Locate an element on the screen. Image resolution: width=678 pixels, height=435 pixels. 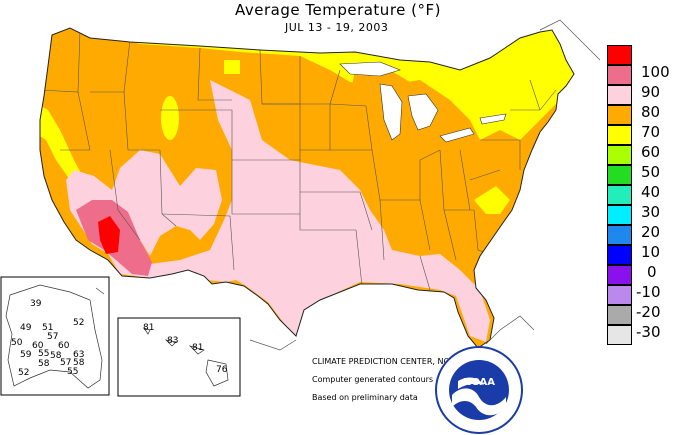
contour-70-texas is located at coordinates (227, 297).